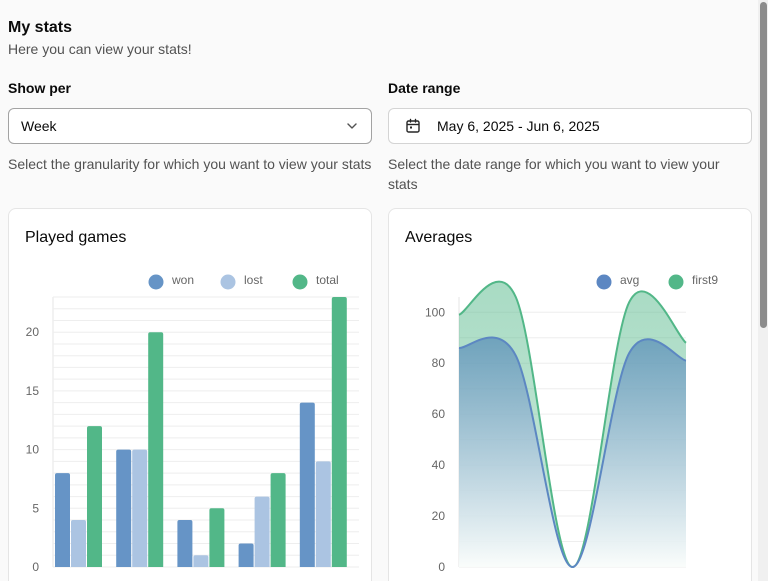  What do you see at coordinates (604, 282) in the screenshot?
I see `legend-marker-avg` at bounding box center [604, 282].